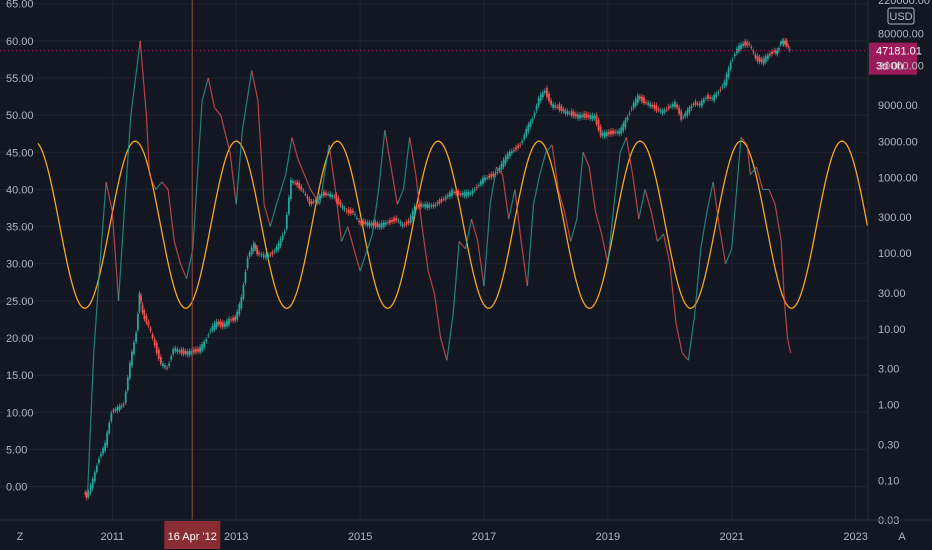  I want to click on left-axis-tick-label: 60.00, so click(20, 42).